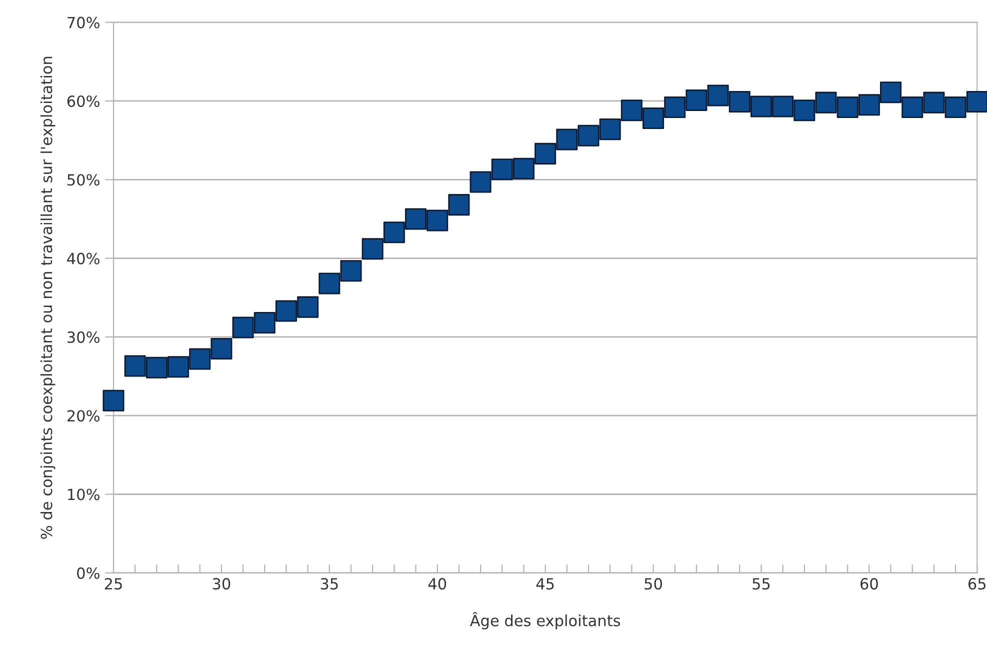 Image resolution: width=987 pixels, height=657 pixels. I want to click on y-tick-label: 60%, so click(83, 101).